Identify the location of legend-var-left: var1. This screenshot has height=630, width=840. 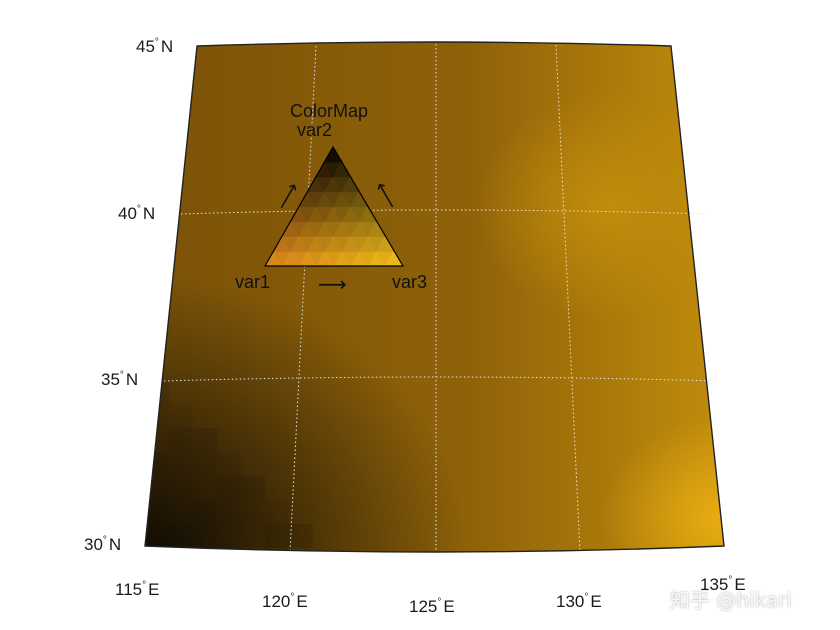
(253, 282).